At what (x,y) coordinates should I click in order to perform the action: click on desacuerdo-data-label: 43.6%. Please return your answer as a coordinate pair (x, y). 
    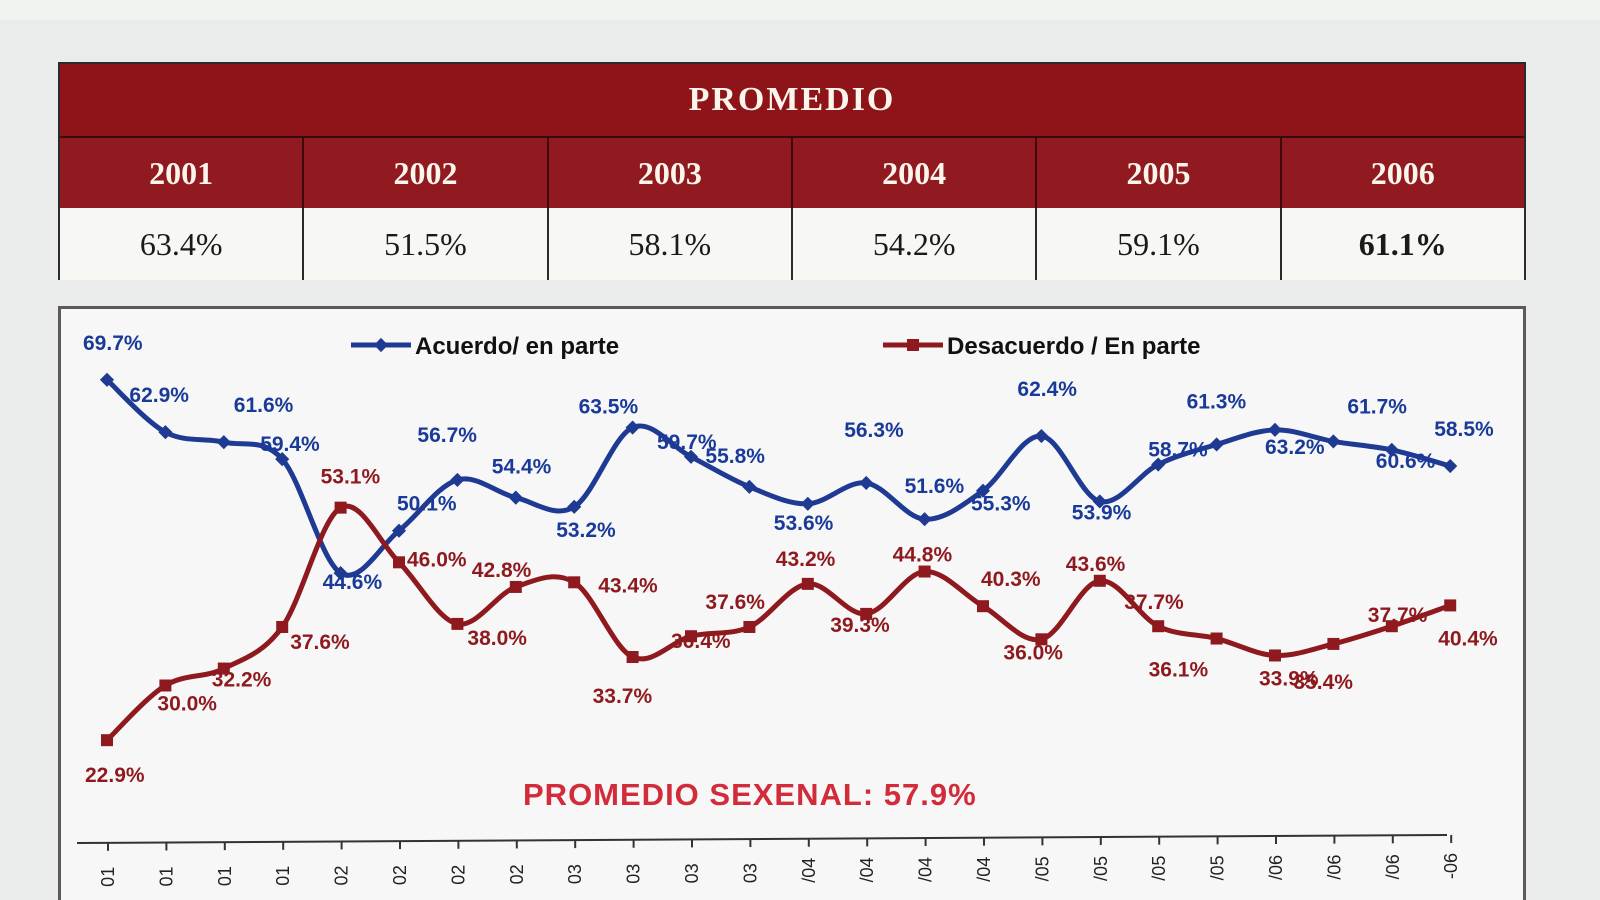
    Looking at the image, I should click on (1096, 564).